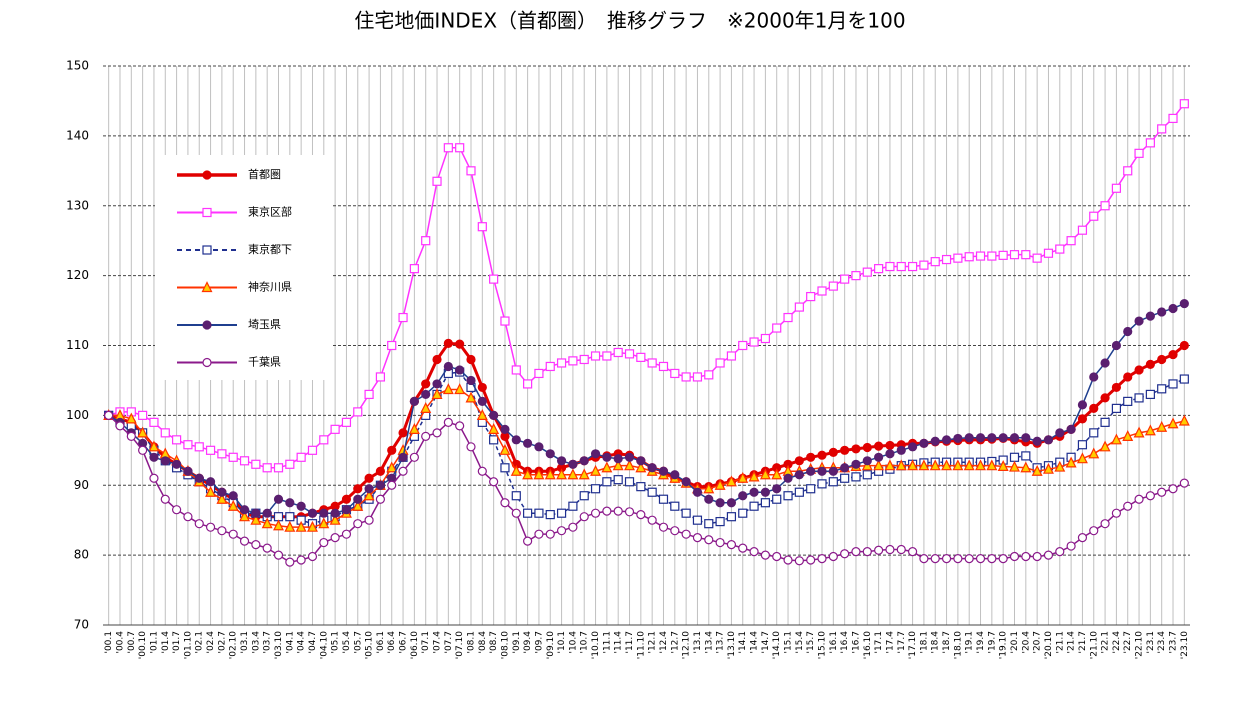 The height and width of the screenshot is (720, 1259). I want to click on x-tick-label: '03.1, so click(245, 642).